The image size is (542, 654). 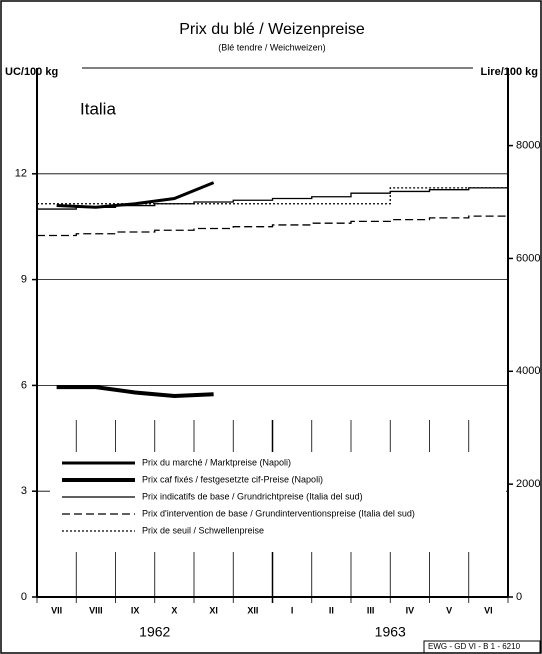 I want to click on y2-tick-label: 0, so click(x=519, y=597).